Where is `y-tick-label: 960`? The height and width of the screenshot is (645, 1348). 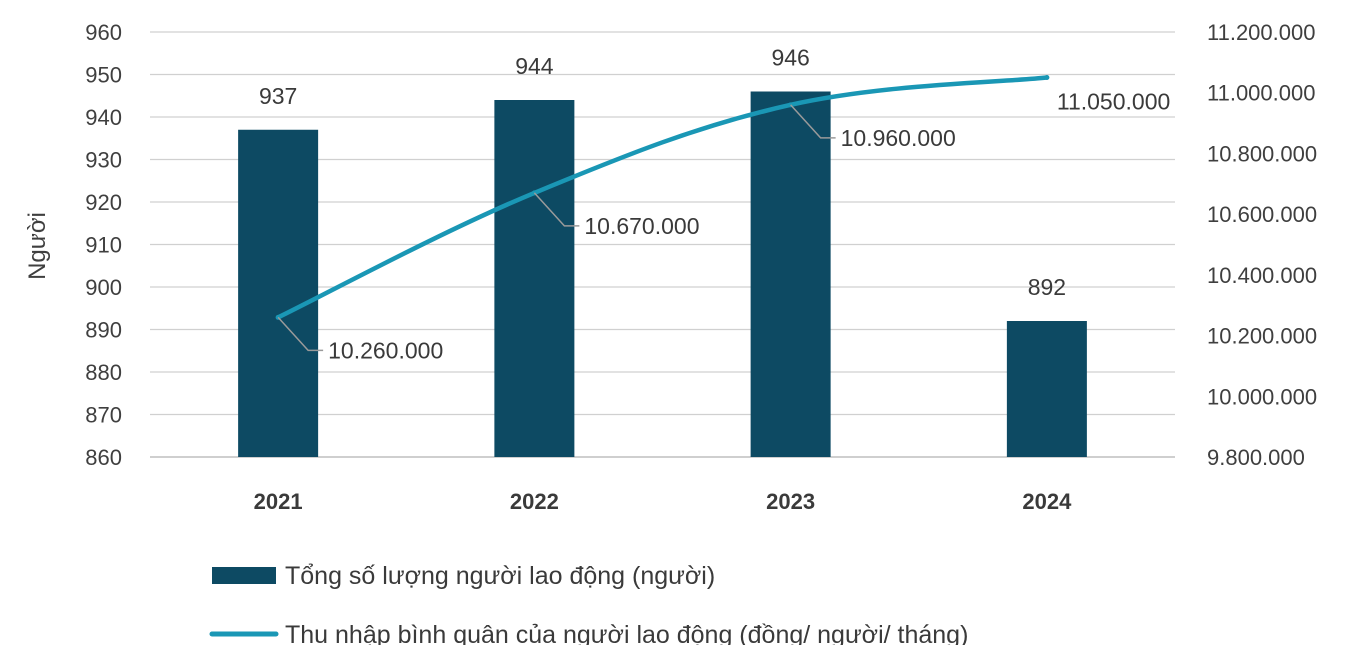
y-tick-label: 960 is located at coordinates (103, 32).